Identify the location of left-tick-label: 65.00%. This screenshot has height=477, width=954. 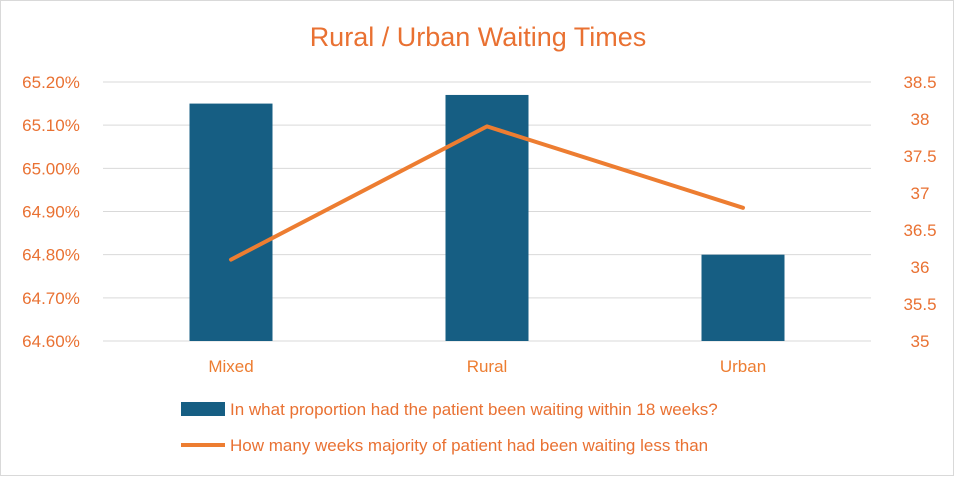
(51, 168).